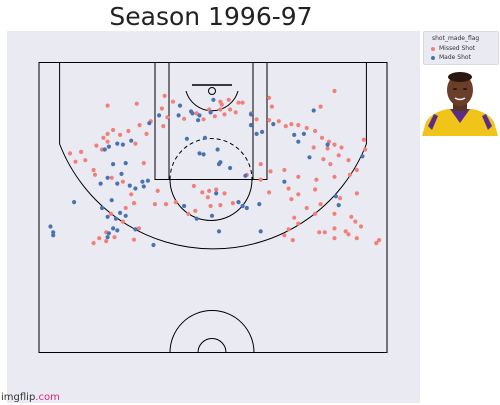 Image resolution: width=500 pixels, height=405 pixels. Describe the element at coordinates (461, 48) in the screenshot. I see `legend: shot_made_flag Missed Shot Made Shot` at that location.